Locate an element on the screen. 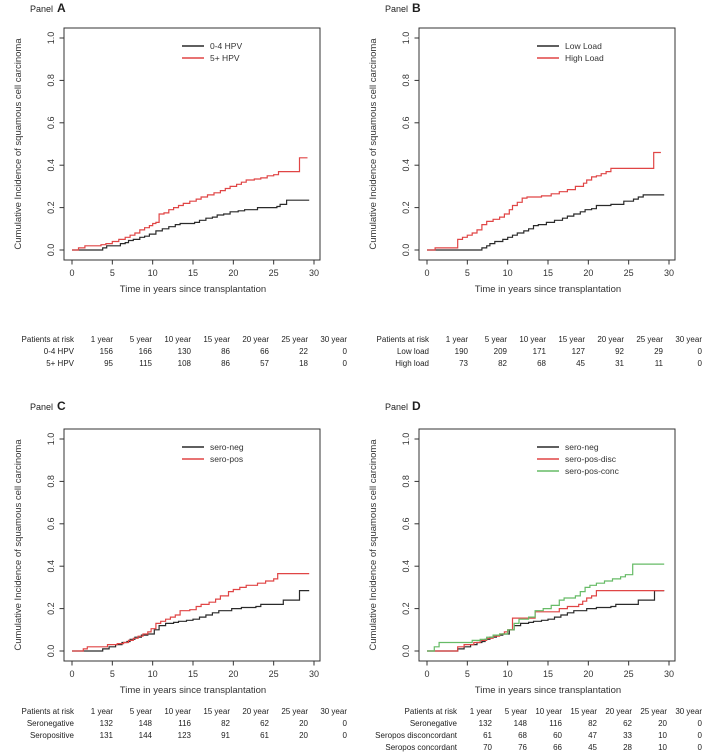 The width and height of the screenshot is (709, 754). risk-value: 28 is located at coordinates (627, 747).